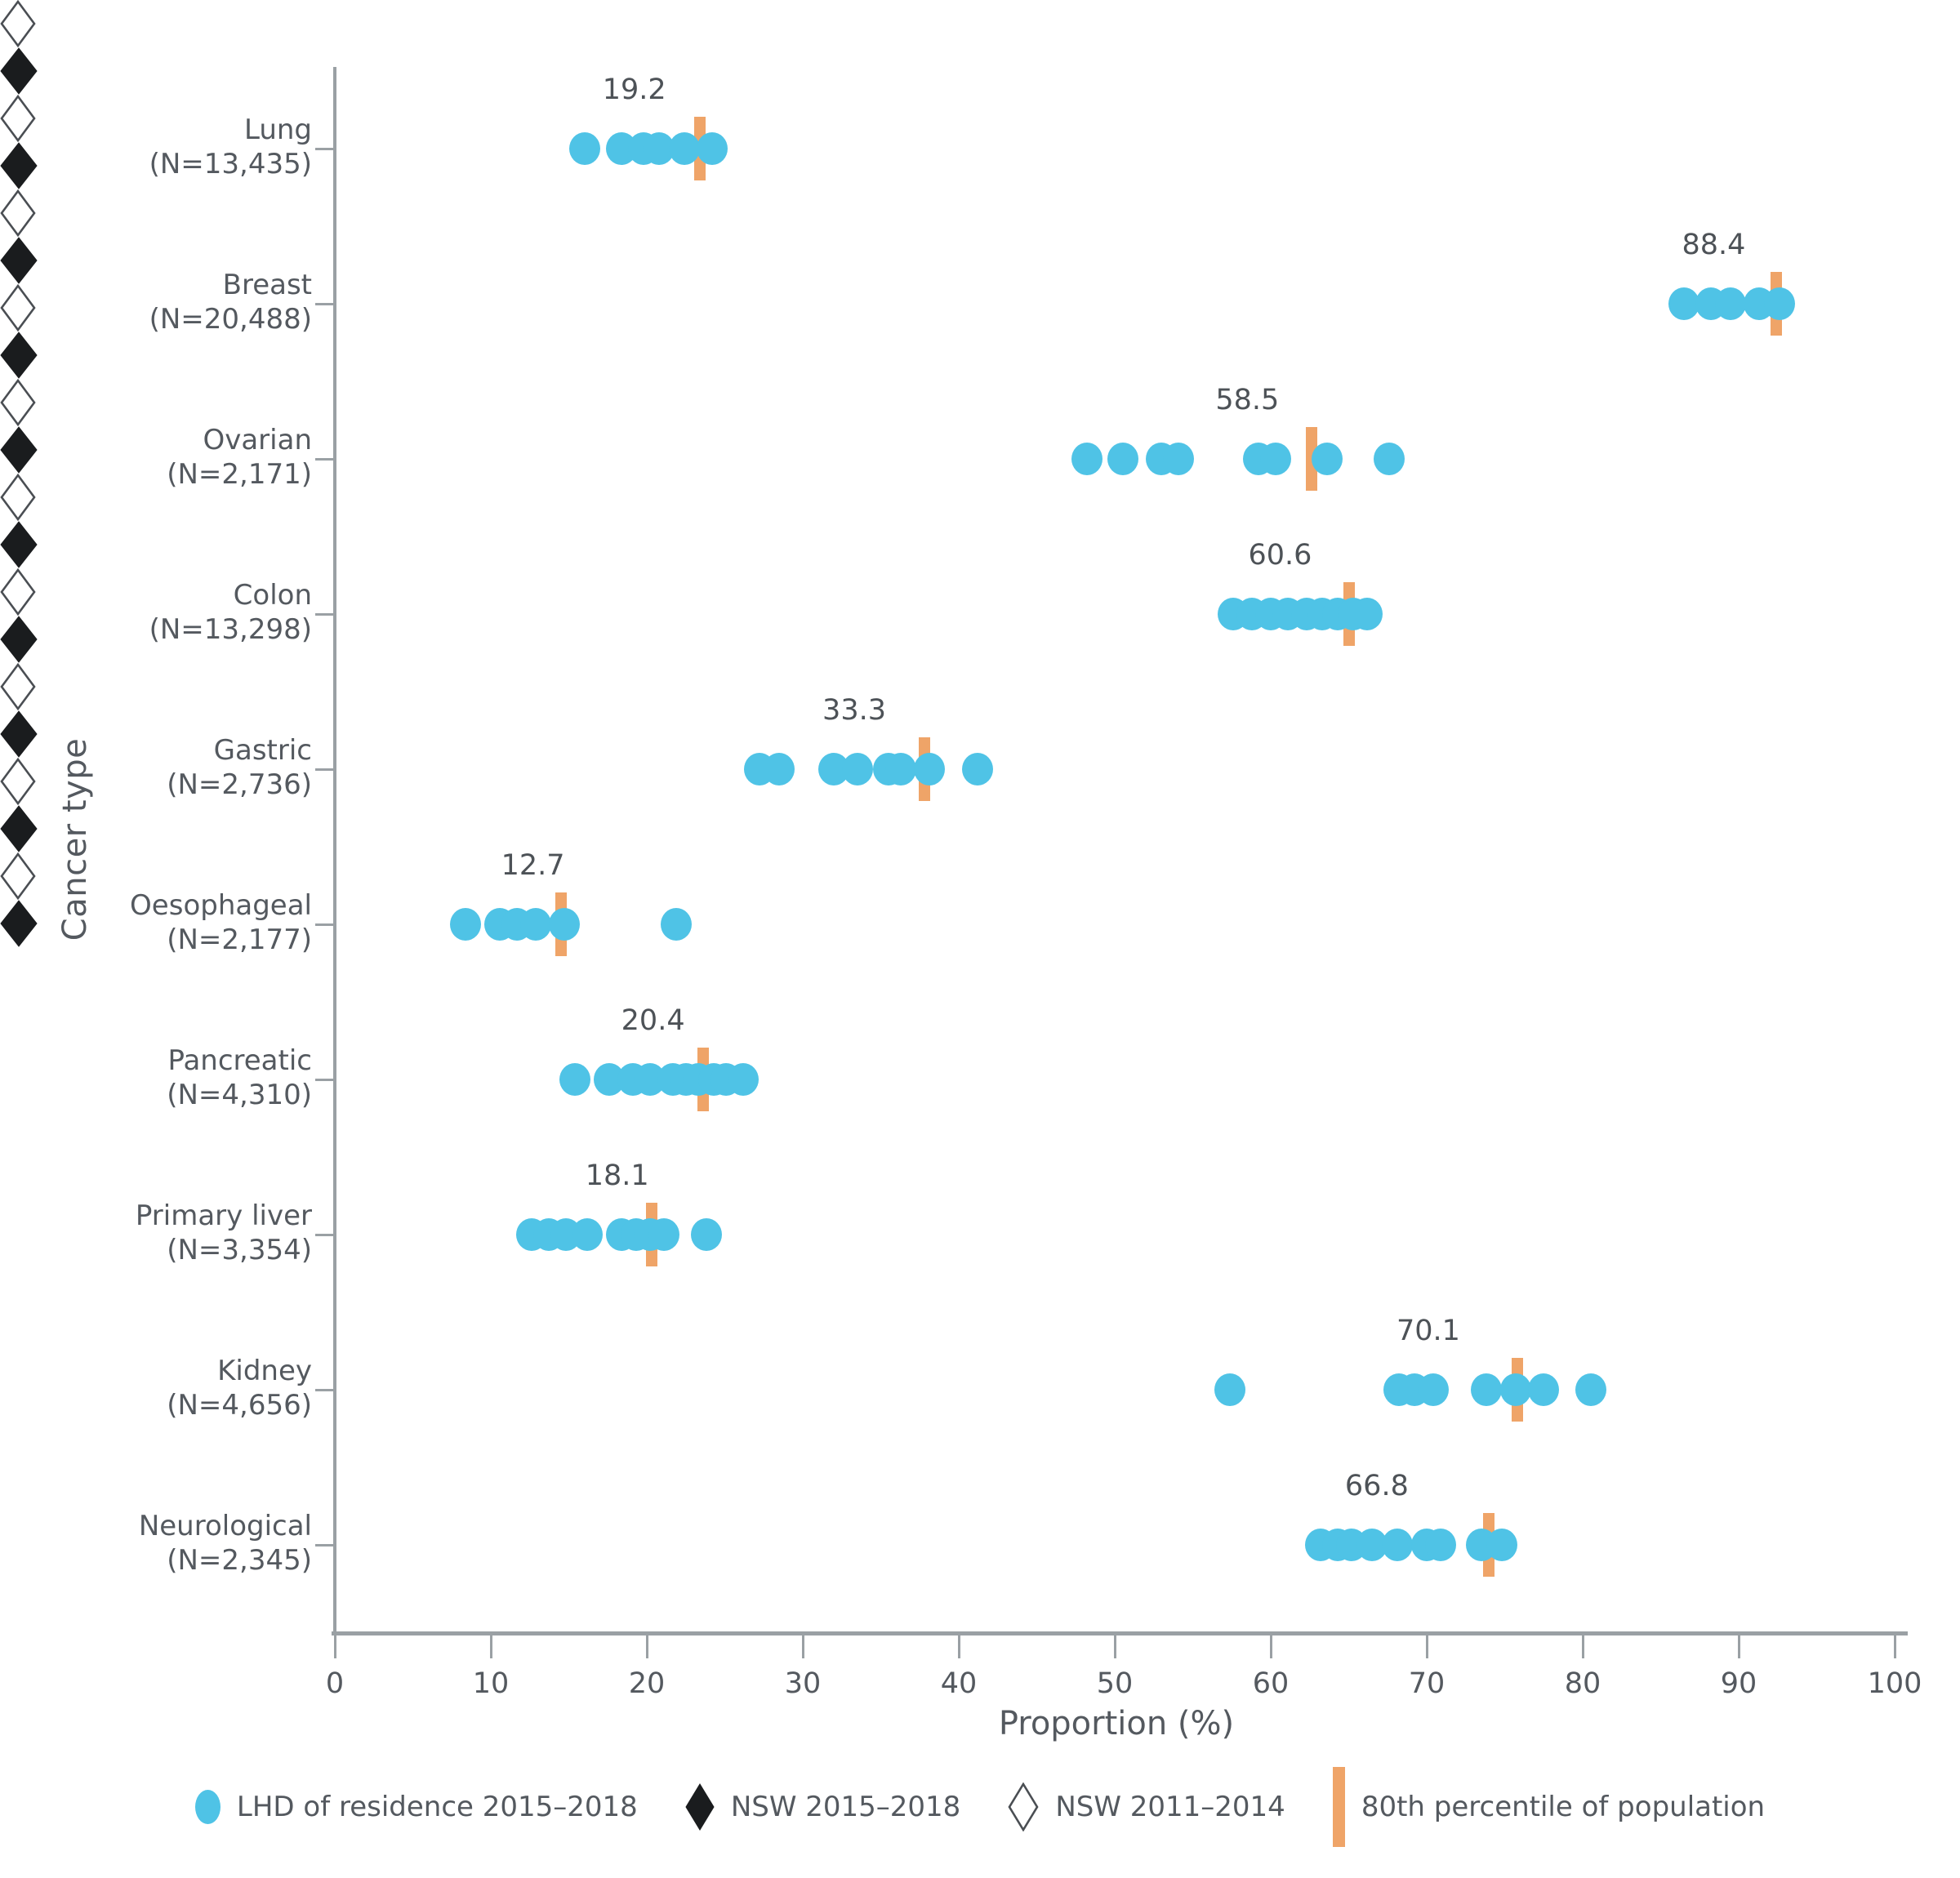 This screenshot has width=1960, height=1878. I want to click on category-n-label: (N=3,354), so click(239, 1250).